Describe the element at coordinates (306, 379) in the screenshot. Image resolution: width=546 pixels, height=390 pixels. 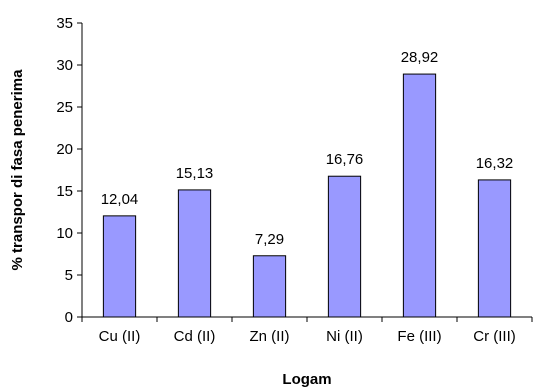
I see `x-axis-title: Logam` at that location.